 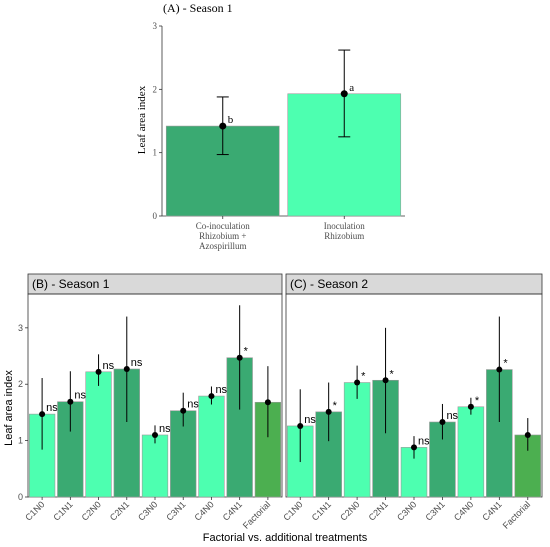 What do you see at coordinates (329, 284) in the screenshot?
I see `chart-c-title: (C) - Season 2` at bounding box center [329, 284].